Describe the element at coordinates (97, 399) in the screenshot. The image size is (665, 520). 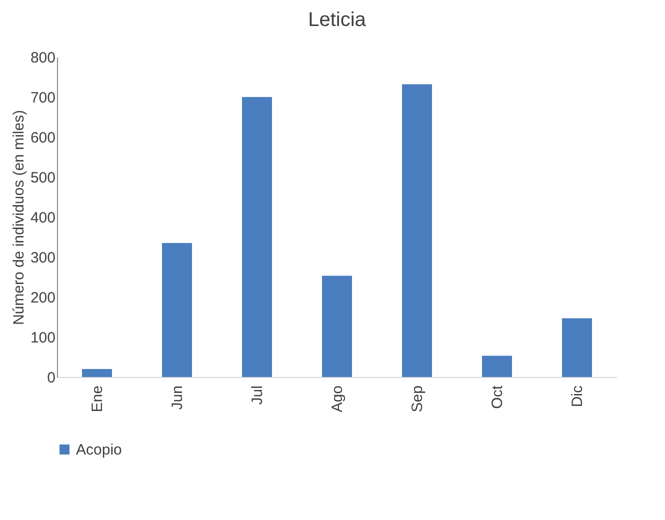
I see `x-tick-label: Ene` at that location.